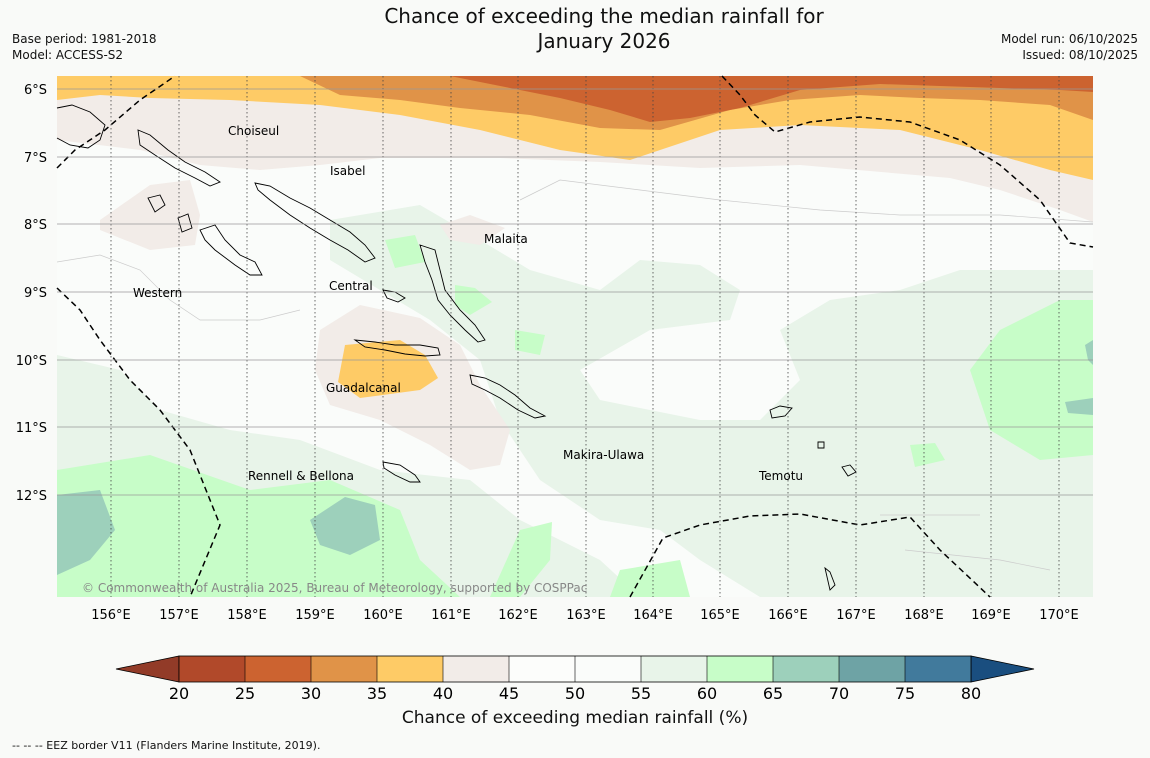 The height and width of the screenshot is (758, 1150). What do you see at coordinates (707, 692) in the screenshot?
I see `colorbar-tick-60: 60` at bounding box center [707, 692].